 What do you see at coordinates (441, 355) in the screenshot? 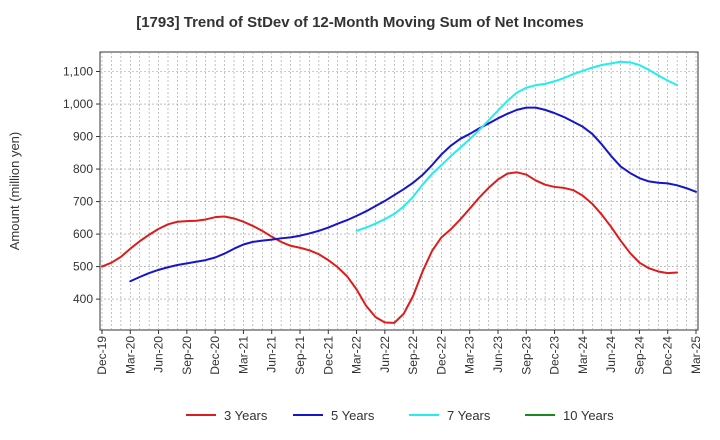
I see `x-tick-label: Dec-22` at bounding box center [441, 355].